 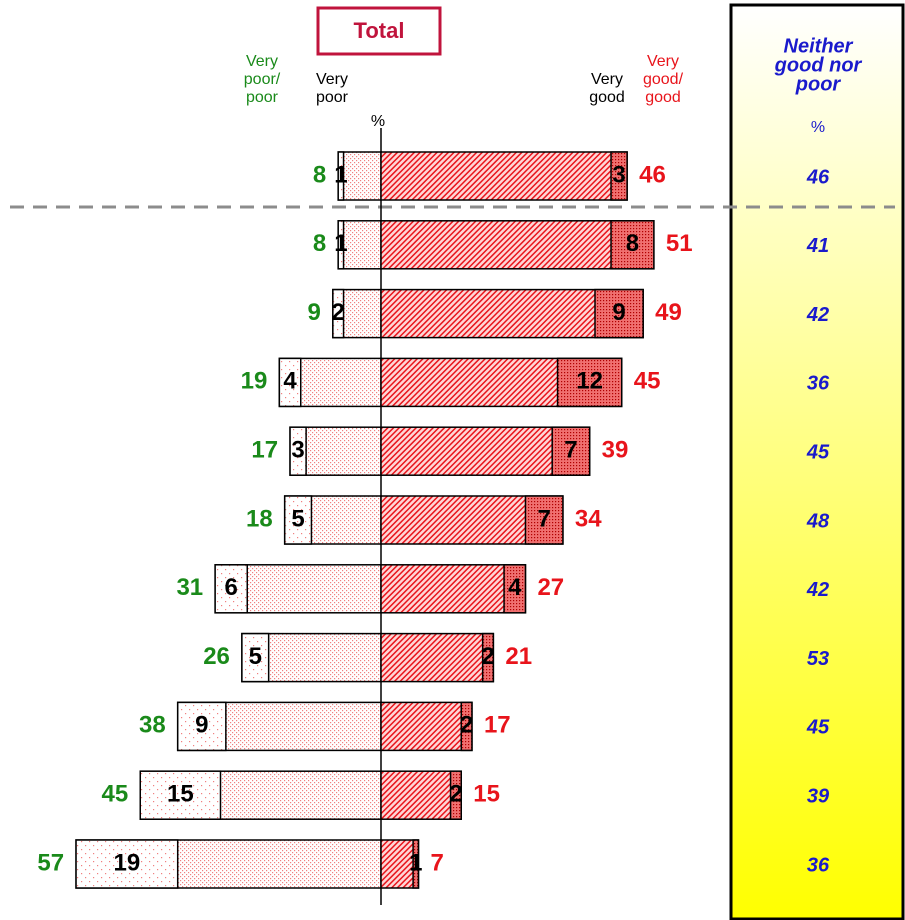 I want to click on data-label: 21, so click(x=518, y=656).